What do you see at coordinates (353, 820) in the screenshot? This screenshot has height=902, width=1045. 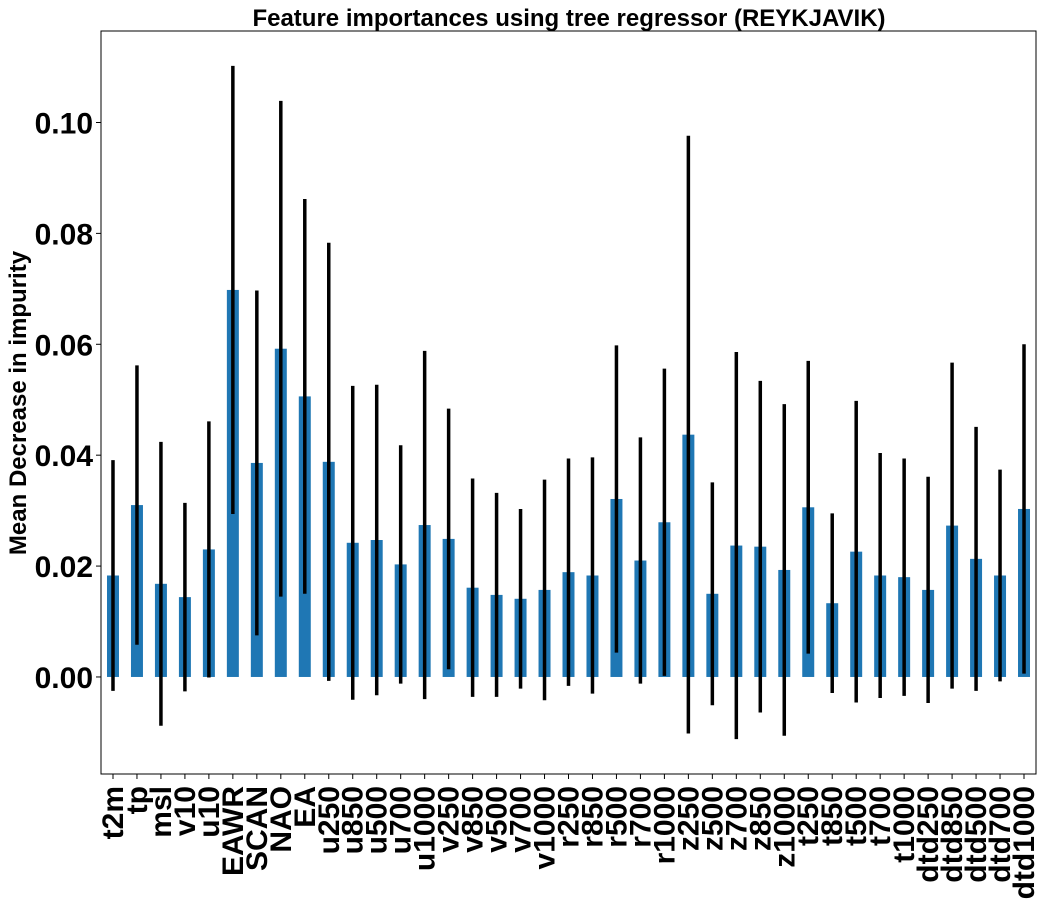 I see `x-tick-label-u850: u850` at bounding box center [353, 820].